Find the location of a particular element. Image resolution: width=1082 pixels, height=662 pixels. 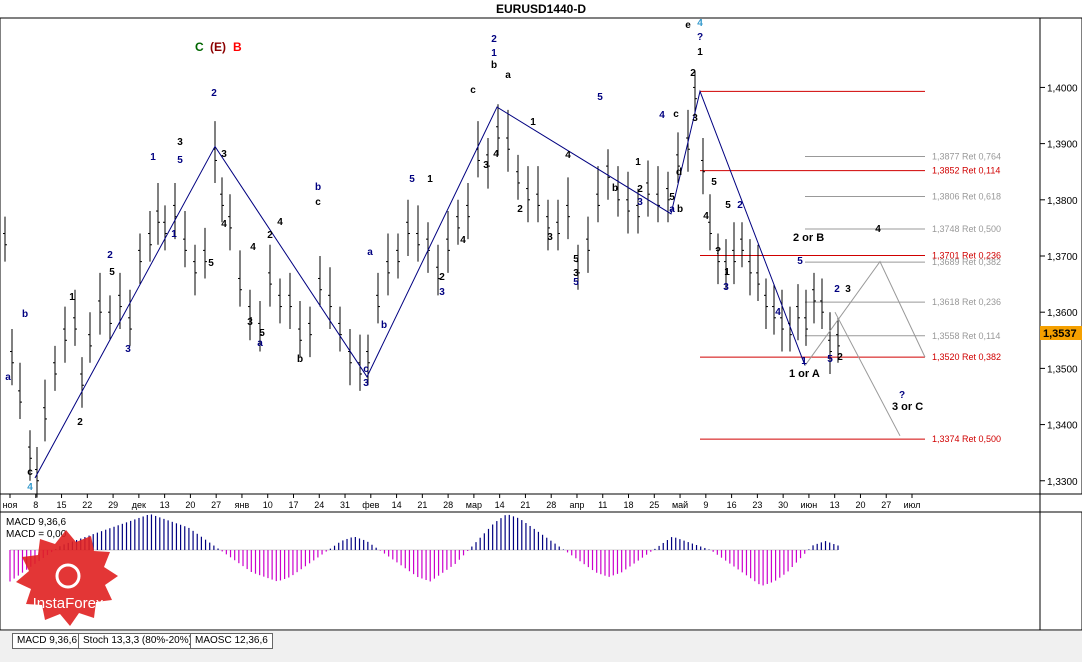

fib-level-label: 1,3852 Ret 0,114 is located at coordinates (966, 171).